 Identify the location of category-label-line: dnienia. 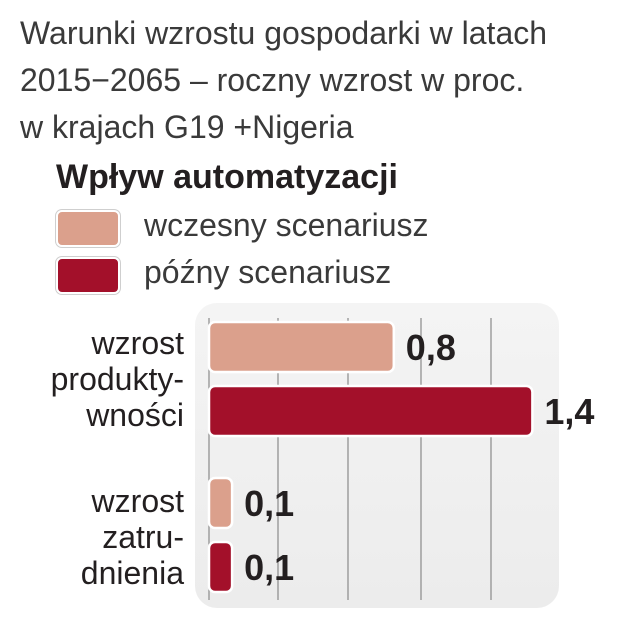
(132, 573).